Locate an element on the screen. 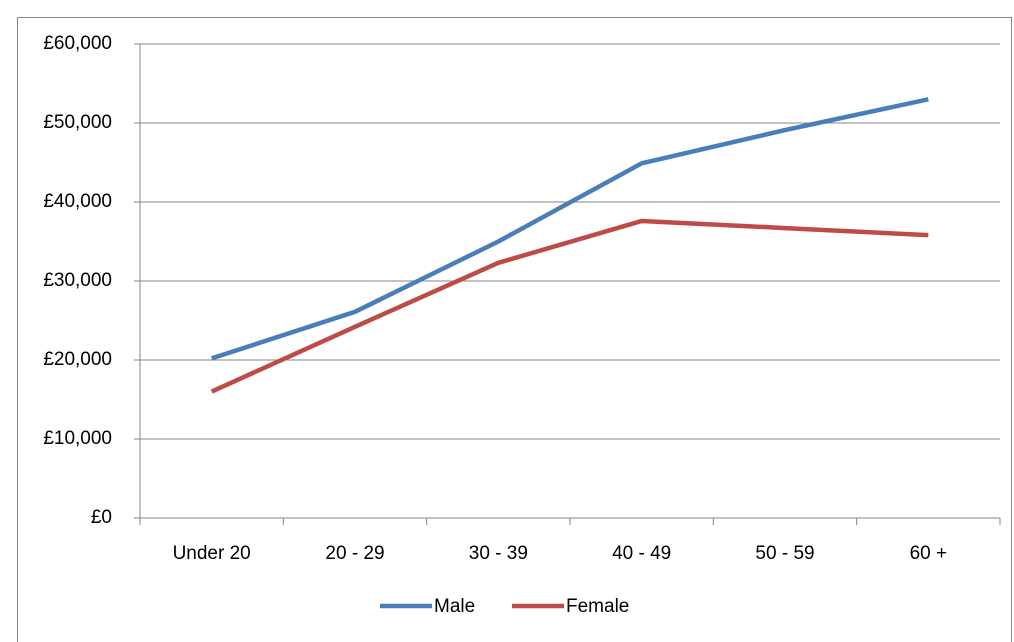 The height and width of the screenshot is (642, 1014). x-tick-label: Under 20 is located at coordinates (212, 553).